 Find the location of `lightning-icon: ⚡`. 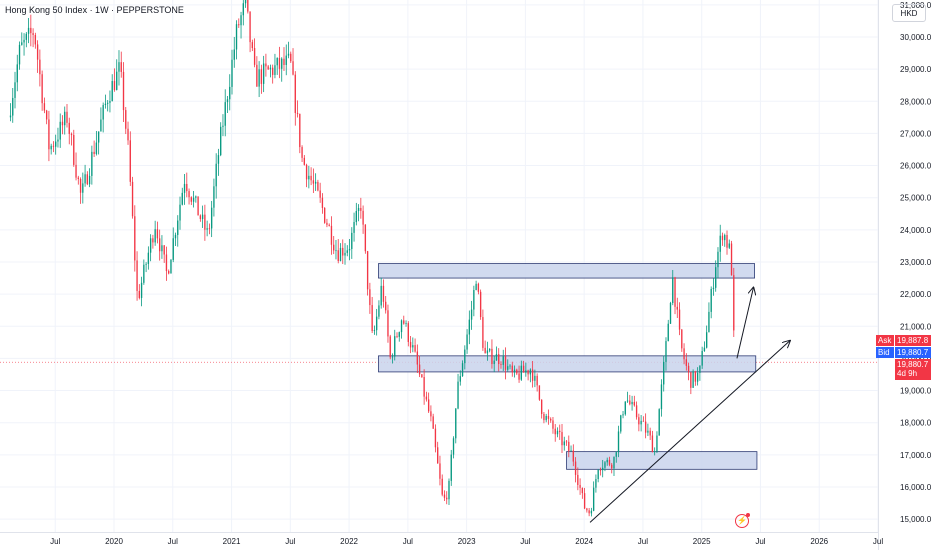

lightning-icon: ⚡ is located at coordinates (742, 521).